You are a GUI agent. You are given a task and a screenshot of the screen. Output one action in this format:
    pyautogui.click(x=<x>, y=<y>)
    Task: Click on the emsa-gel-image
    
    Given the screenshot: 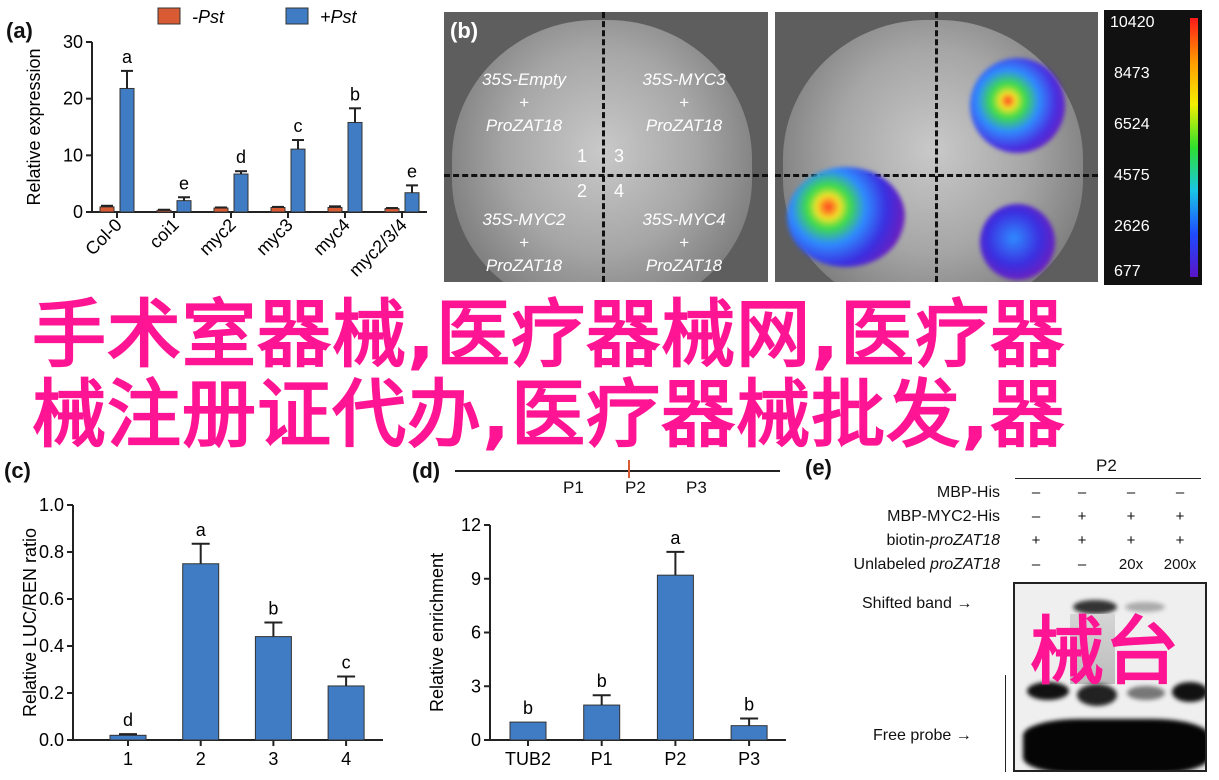 What is the action you would take?
    pyautogui.click(x=1110, y=677)
    